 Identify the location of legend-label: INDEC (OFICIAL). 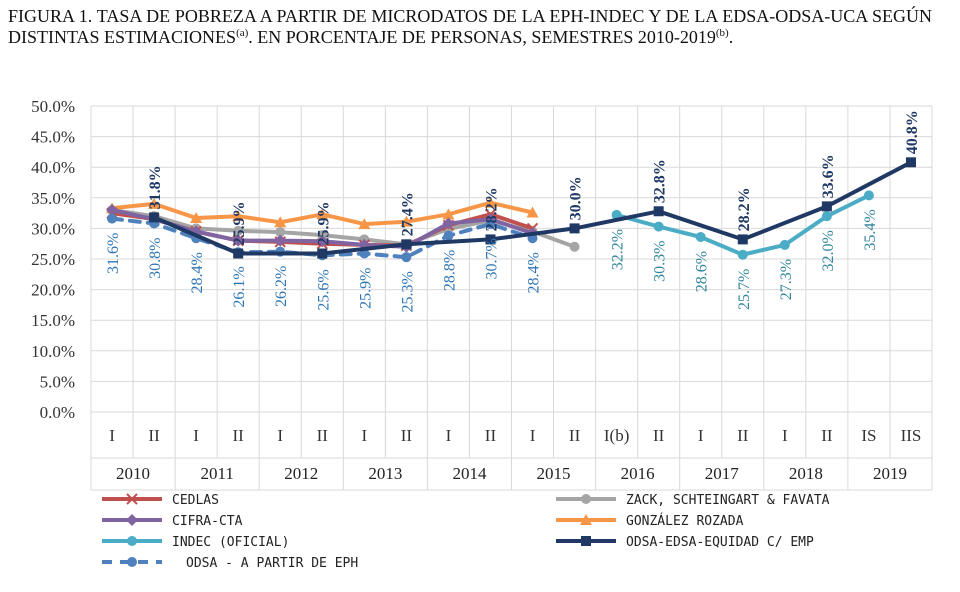
(230, 542).